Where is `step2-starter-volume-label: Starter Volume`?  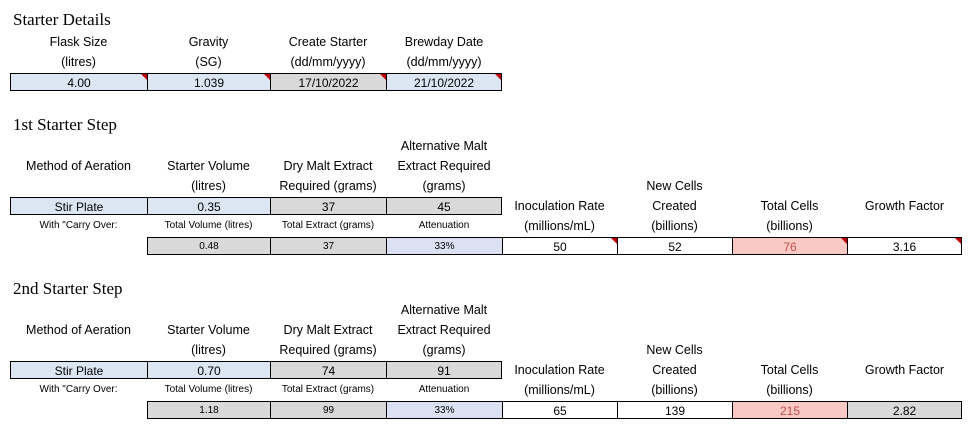
step2-starter-volume-label: Starter Volume is located at coordinates (208, 330).